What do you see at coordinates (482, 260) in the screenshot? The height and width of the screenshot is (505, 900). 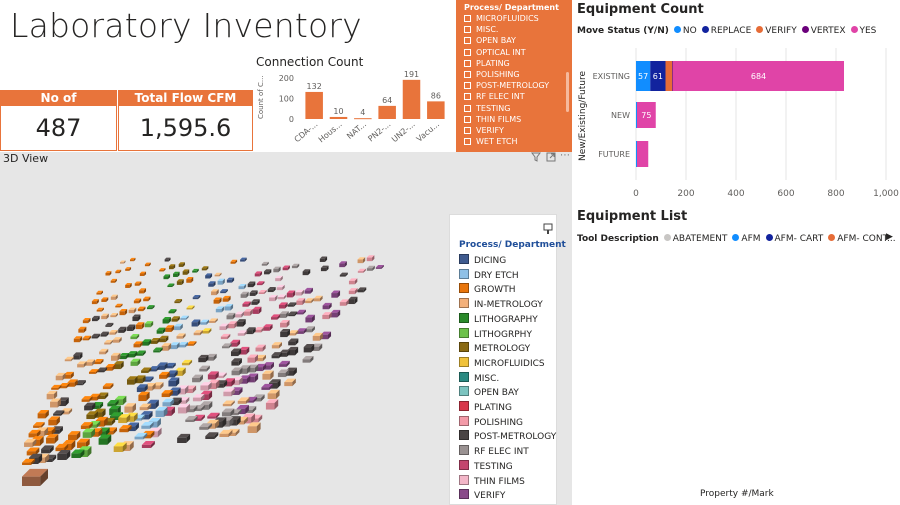 I see `legend-item: DICING` at bounding box center [482, 260].